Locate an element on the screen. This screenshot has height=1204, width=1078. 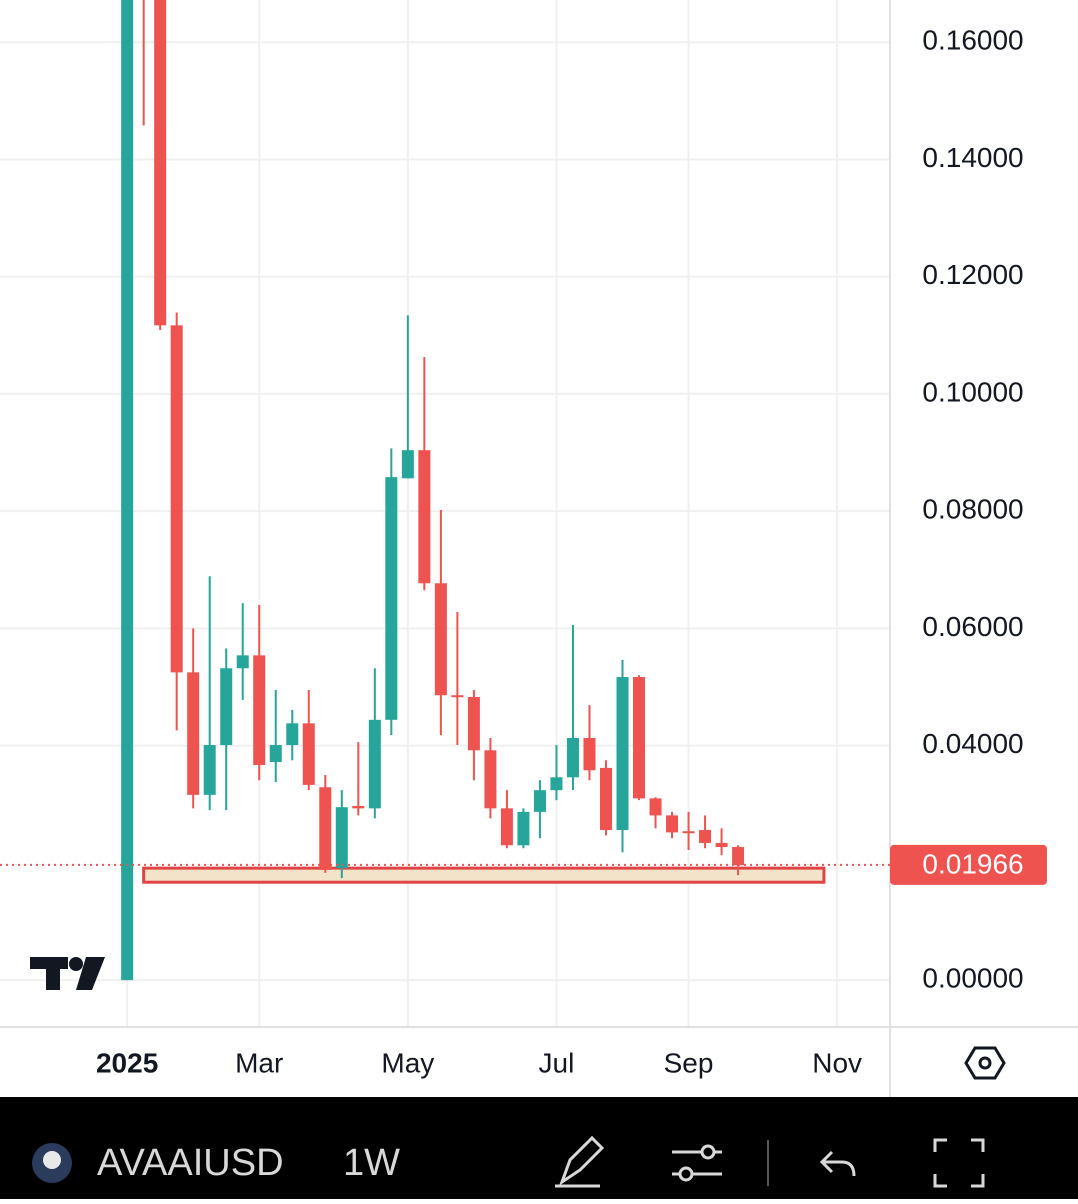
y-tick-label: 0.14000 is located at coordinates (972, 157).